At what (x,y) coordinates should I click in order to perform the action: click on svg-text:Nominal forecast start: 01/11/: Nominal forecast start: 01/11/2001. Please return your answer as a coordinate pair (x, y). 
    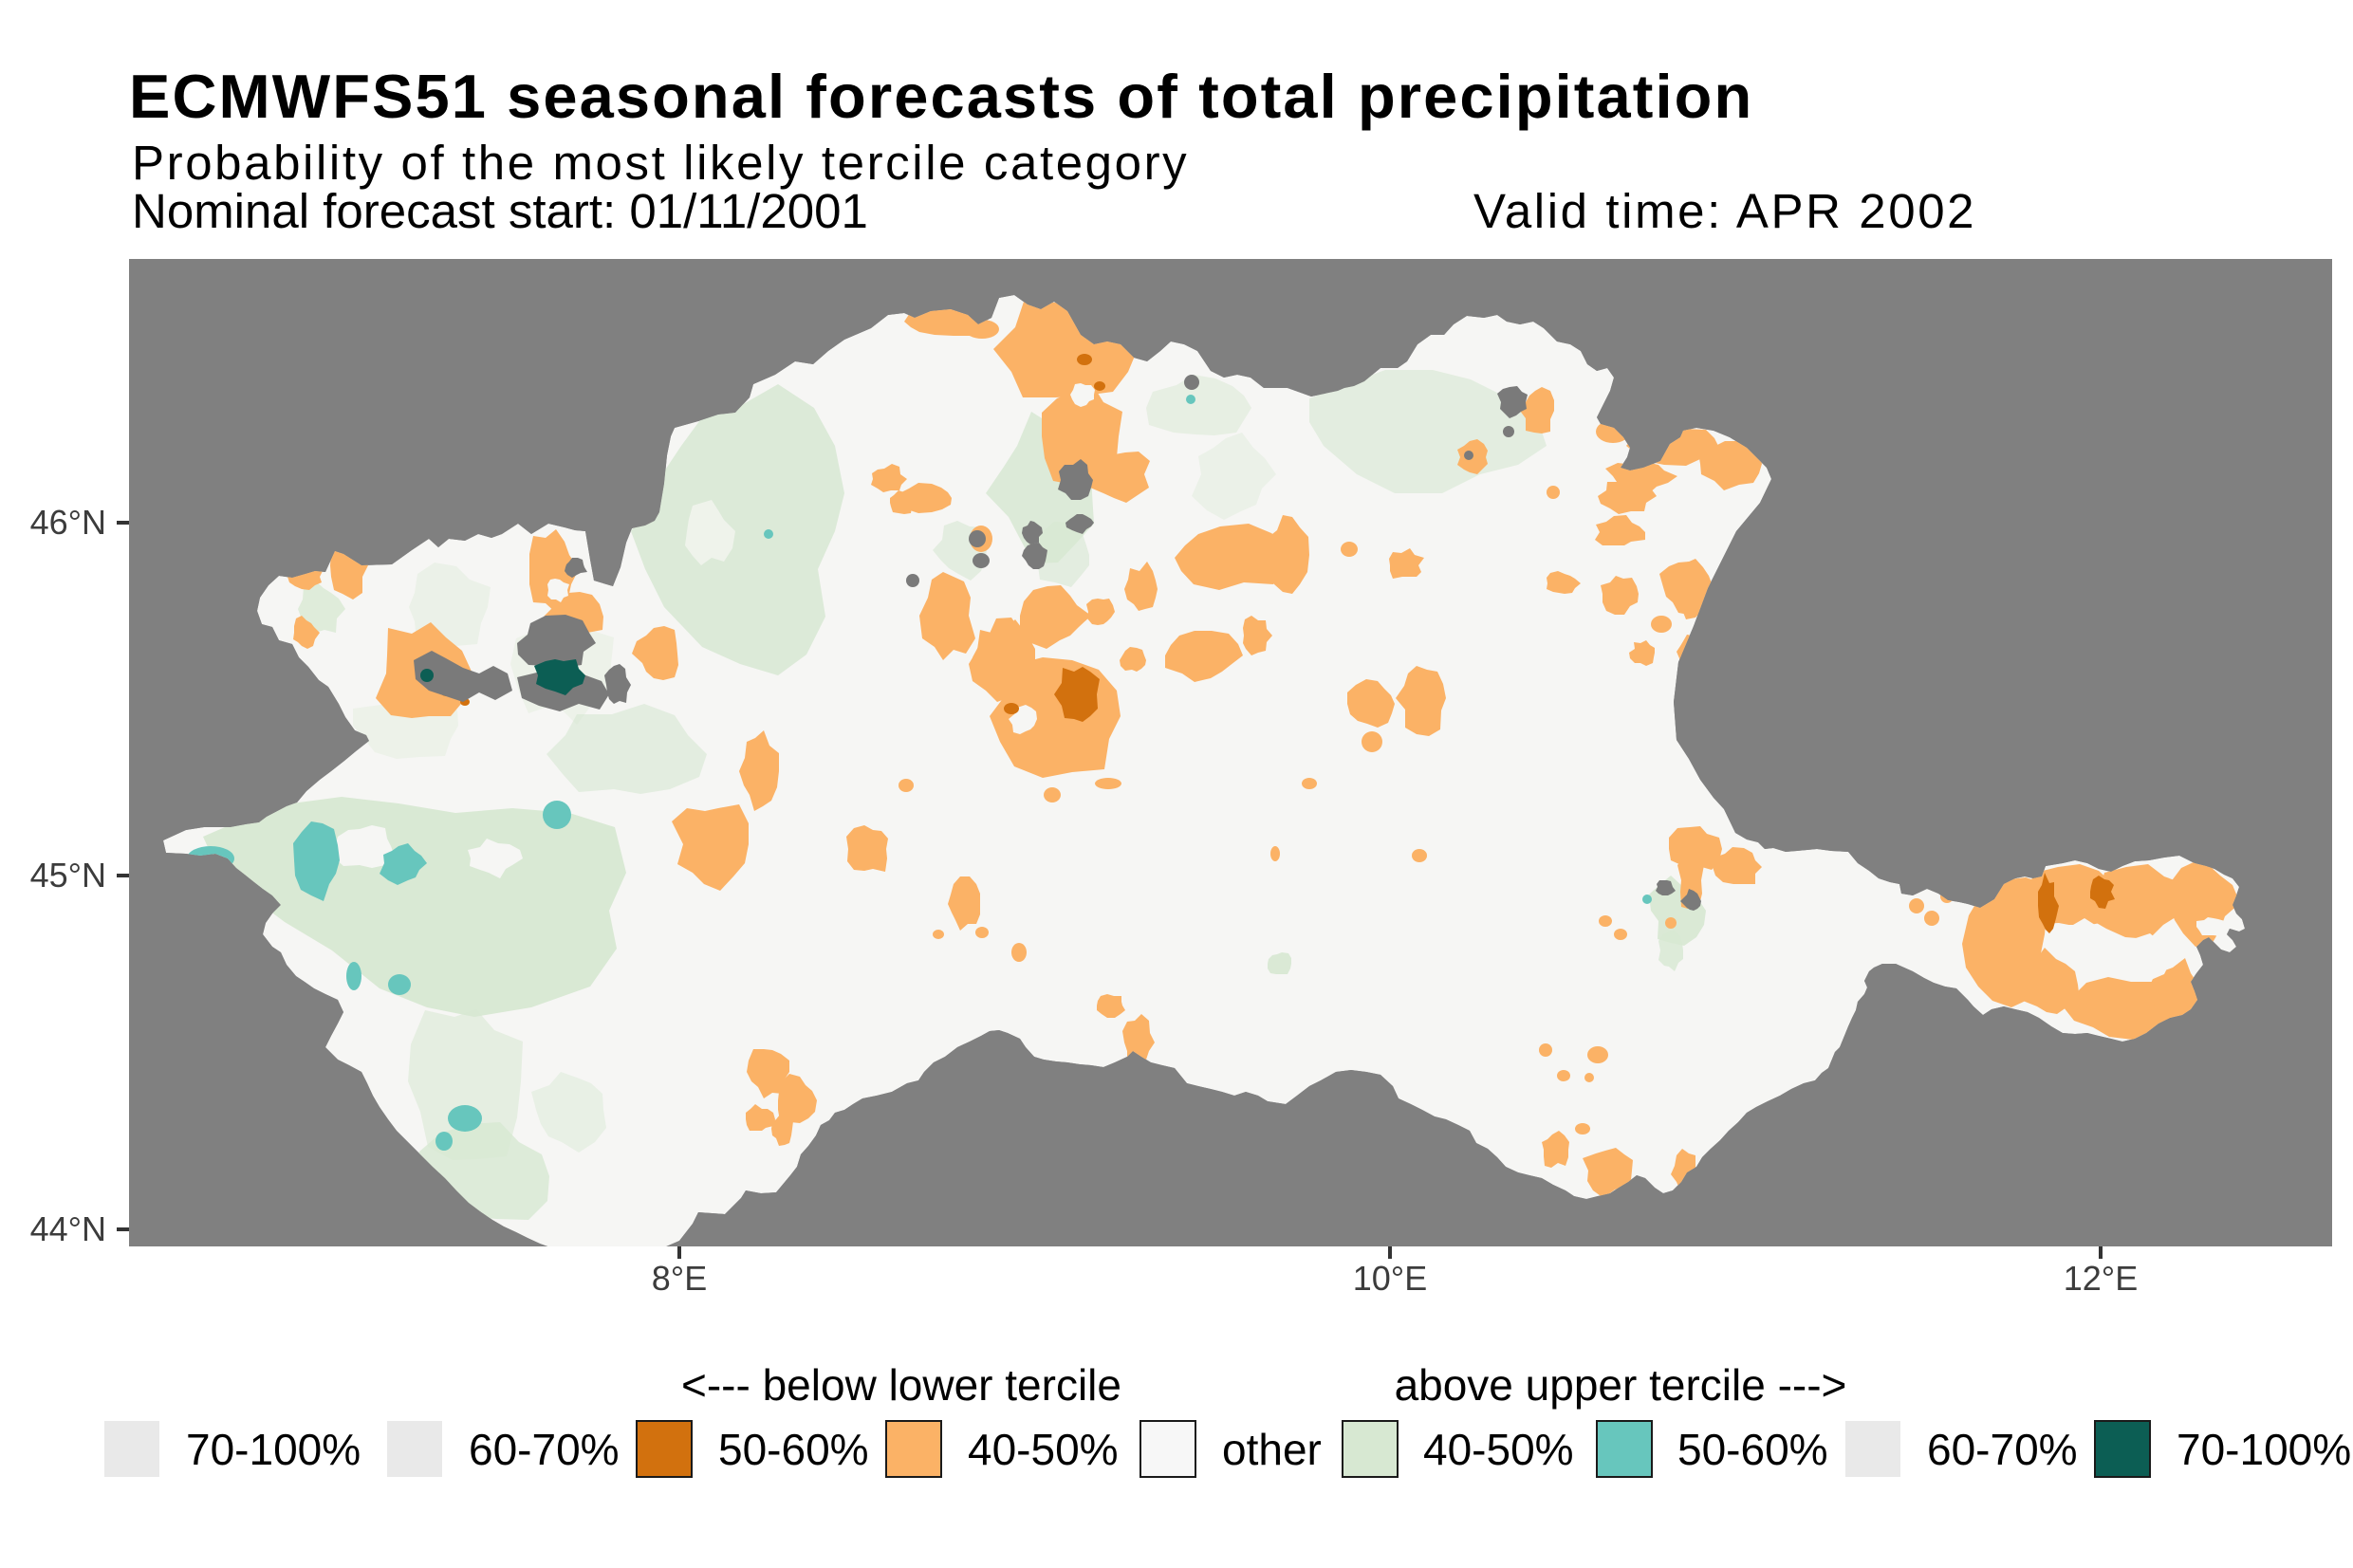
    Looking at the image, I should click on (500, 211).